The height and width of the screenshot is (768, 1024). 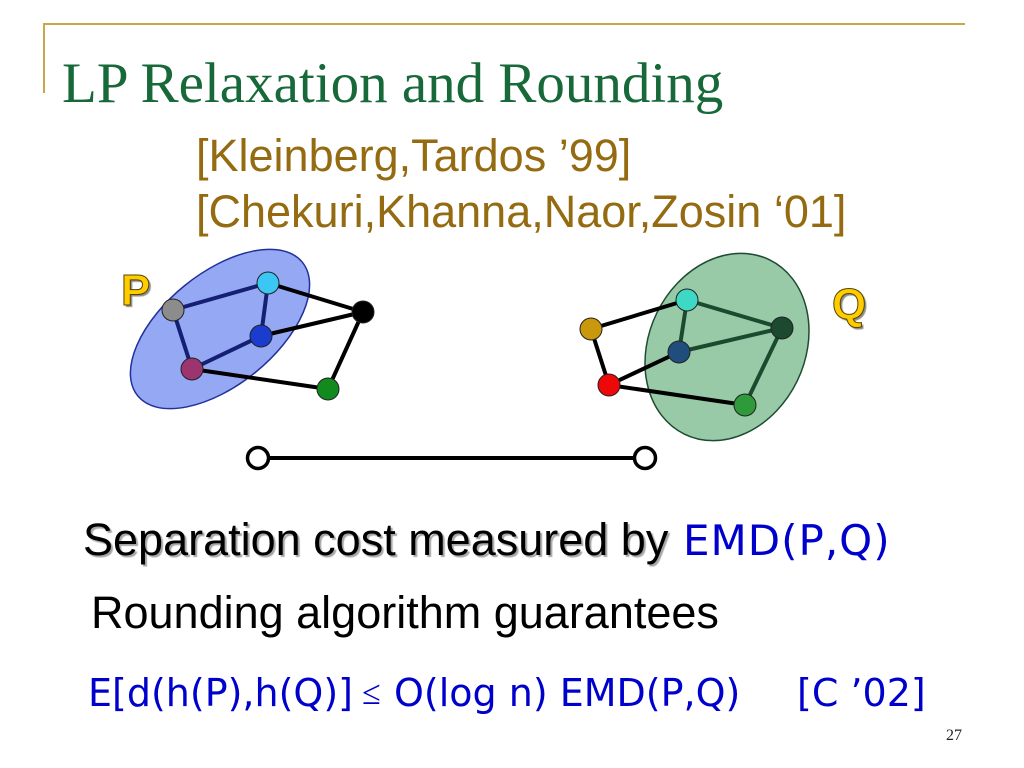 What do you see at coordinates (954, 735) in the screenshot?
I see `page-number: 27` at bounding box center [954, 735].